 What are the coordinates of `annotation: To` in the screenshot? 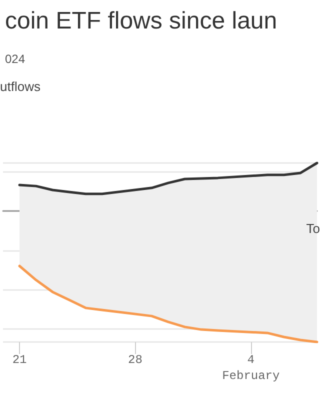 It's located at (313, 228).